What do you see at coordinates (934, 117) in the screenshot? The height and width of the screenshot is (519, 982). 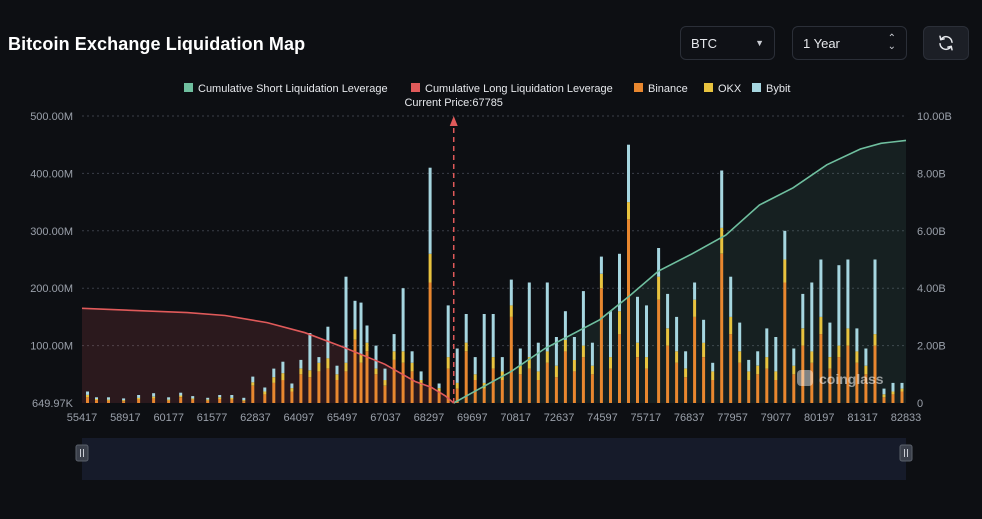 I see `y-right-tick-label: 10.00B` at bounding box center [934, 117].